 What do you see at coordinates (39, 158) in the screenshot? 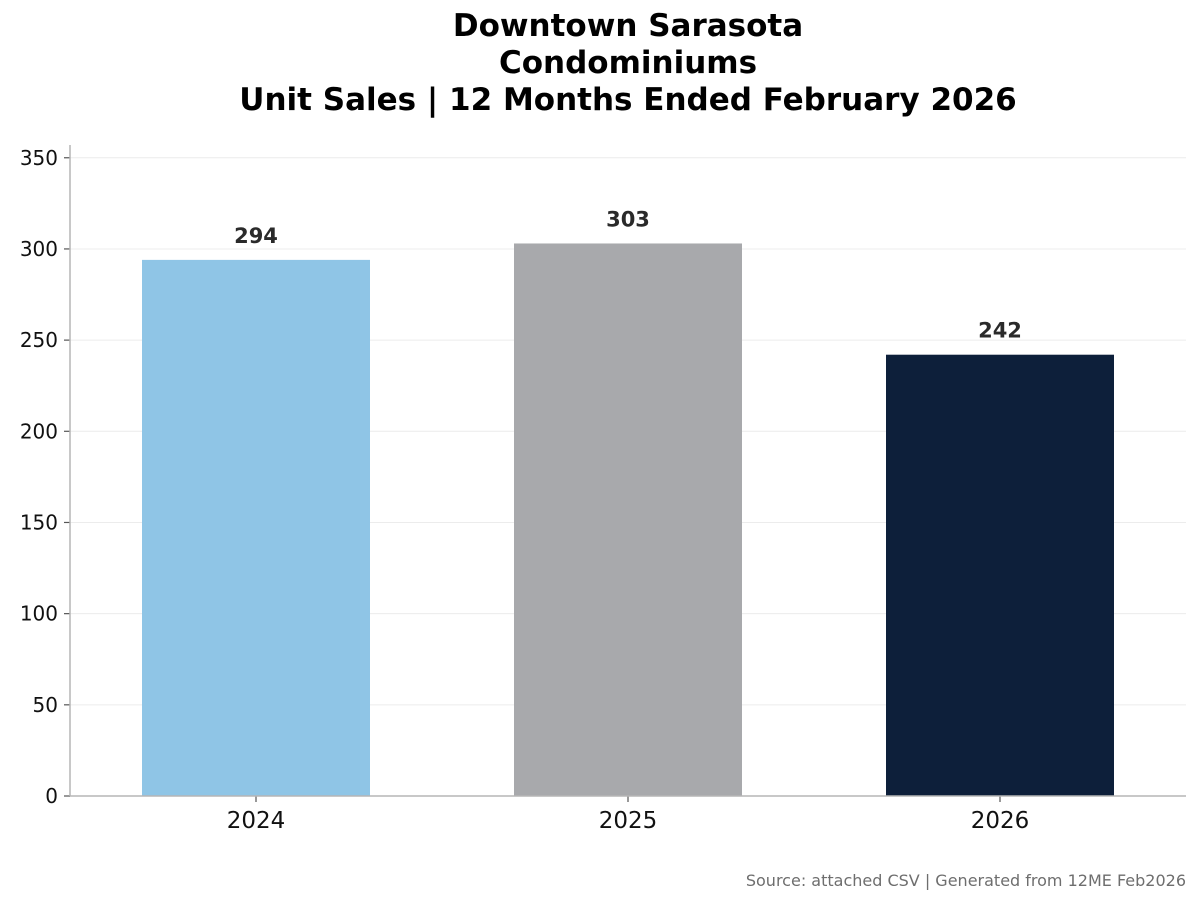
I see `y-tick-label: 350` at bounding box center [39, 158].